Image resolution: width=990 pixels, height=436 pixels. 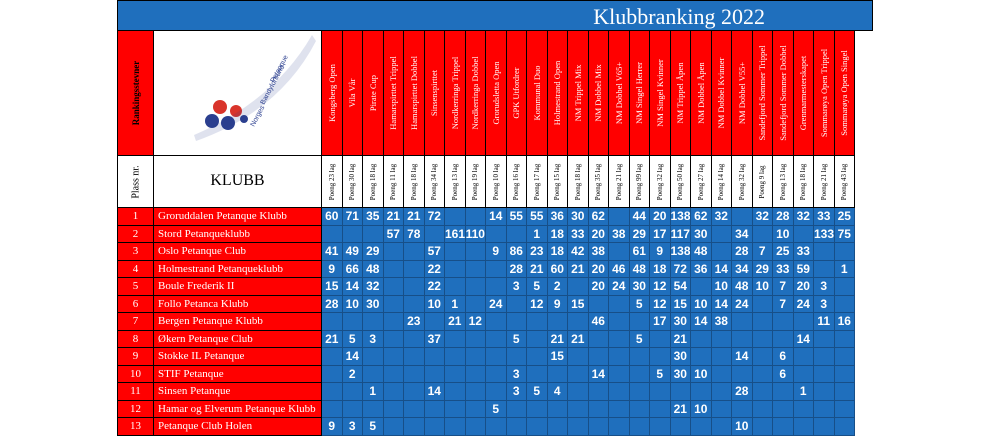 What do you see at coordinates (844, 269) in the screenshot?
I see `score-cell: 1` at bounding box center [844, 269].